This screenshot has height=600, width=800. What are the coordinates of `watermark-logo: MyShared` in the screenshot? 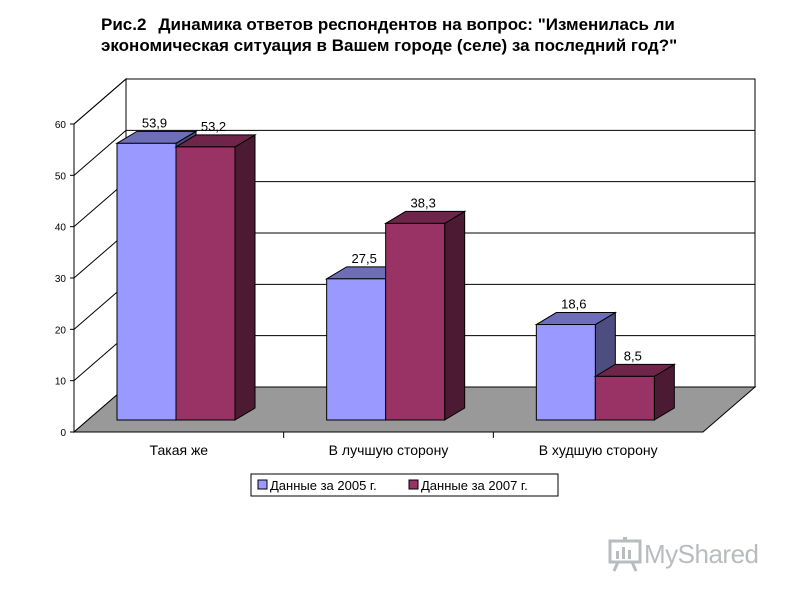 It's located at (682, 554).